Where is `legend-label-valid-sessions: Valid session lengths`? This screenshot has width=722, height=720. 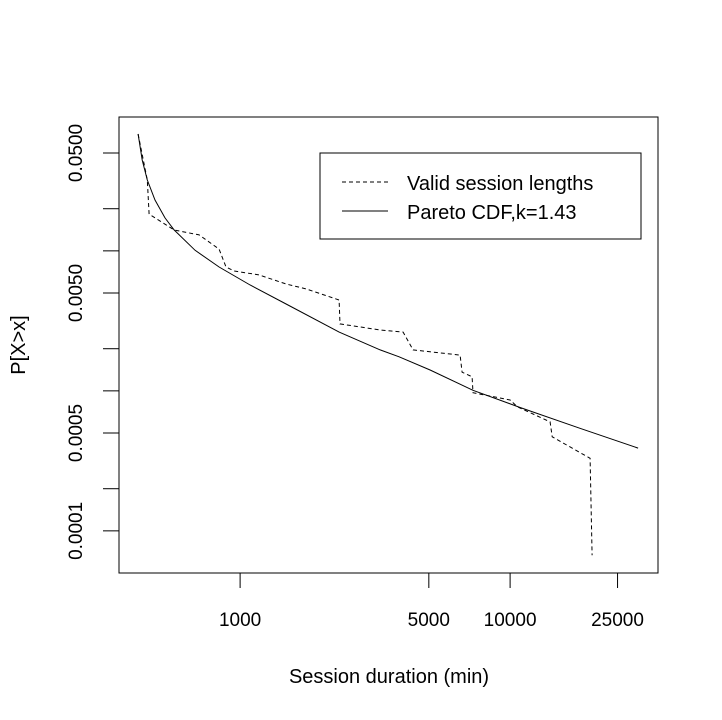
legend-label-valid-sessions: Valid session lengths is located at coordinates (500, 184).